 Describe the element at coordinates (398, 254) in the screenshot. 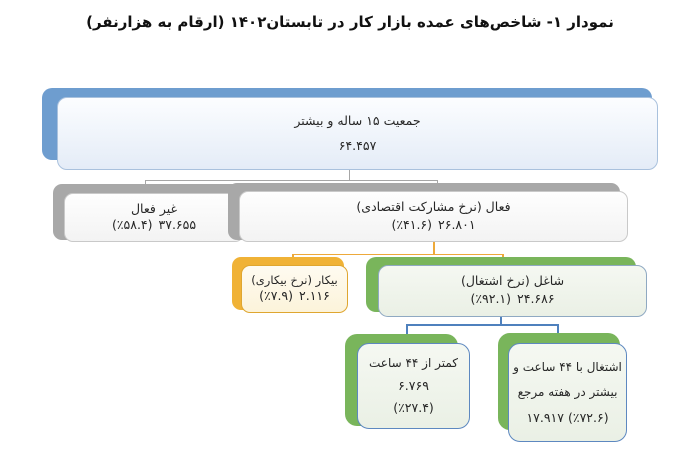

I see `connector-orange-horizontal` at that location.